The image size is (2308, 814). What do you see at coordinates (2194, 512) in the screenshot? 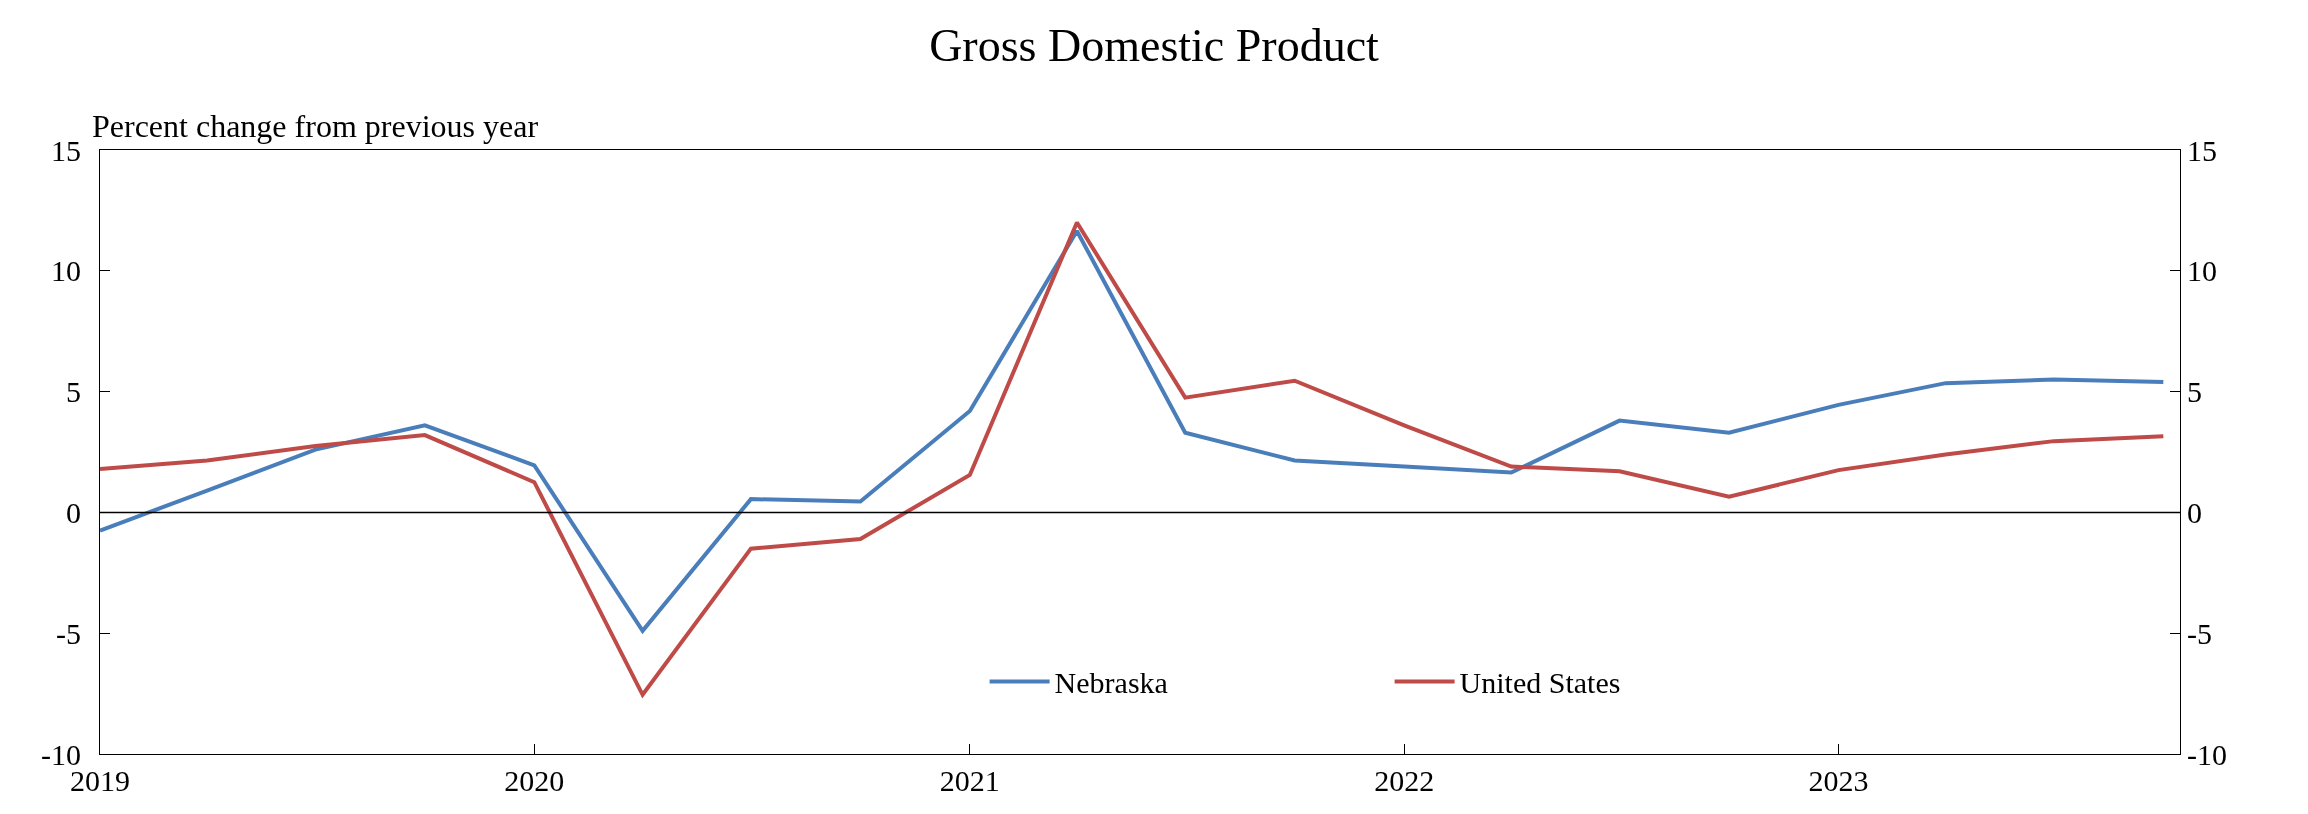
I see `y2-tick-label: 0` at bounding box center [2194, 512].